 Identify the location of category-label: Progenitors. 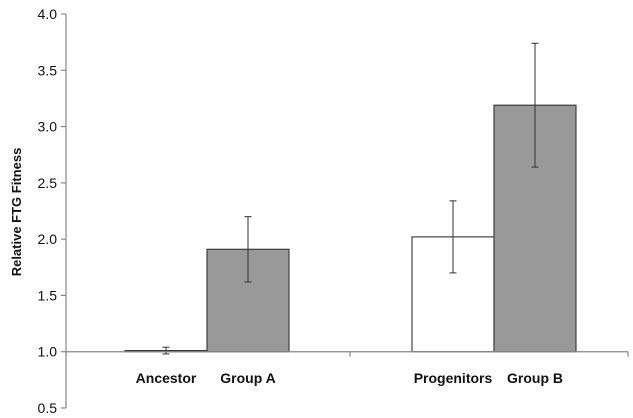
(453, 378).